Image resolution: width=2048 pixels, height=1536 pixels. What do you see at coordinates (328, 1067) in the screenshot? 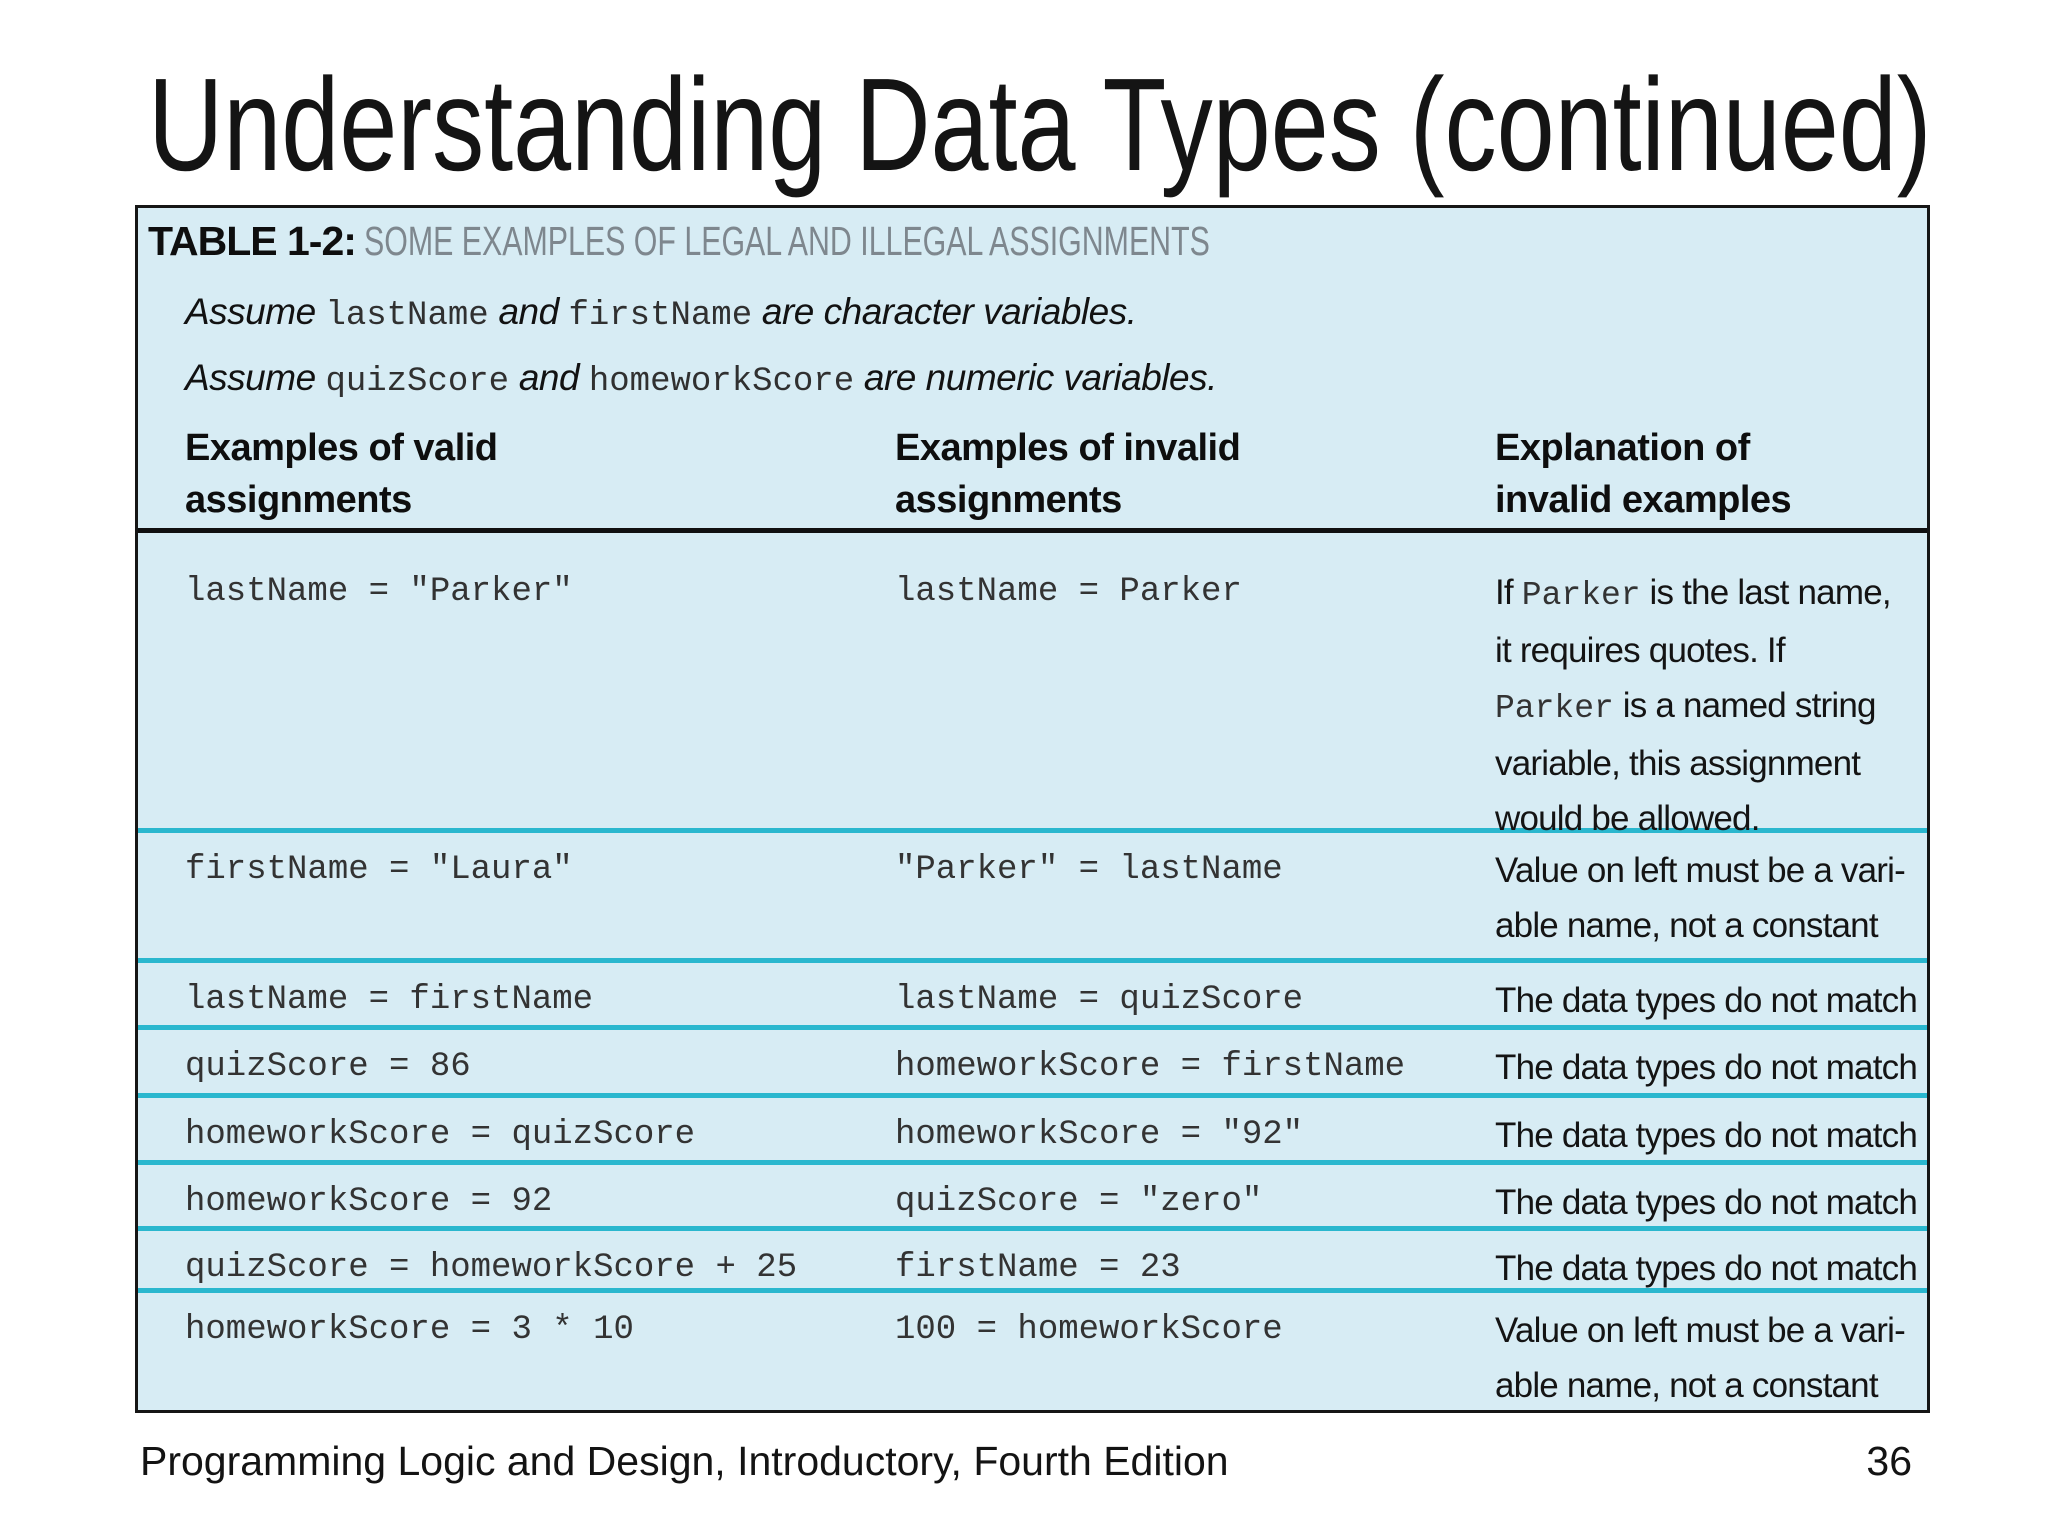
I see `cell-valid-assignment: quizScore = 86` at bounding box center [328, 1067].